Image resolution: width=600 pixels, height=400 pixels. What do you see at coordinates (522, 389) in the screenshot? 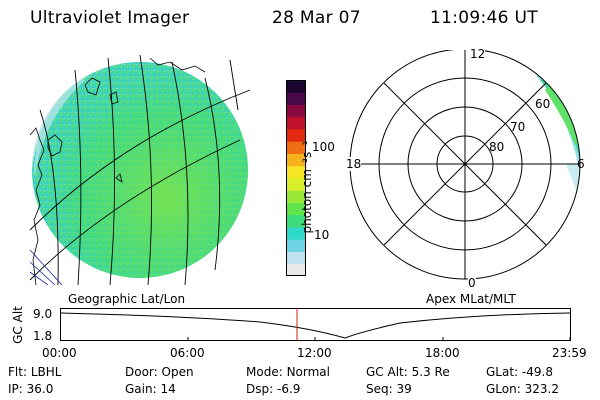
I see `status-glon: GLon: 323.2` at bounding box center [522, 389].